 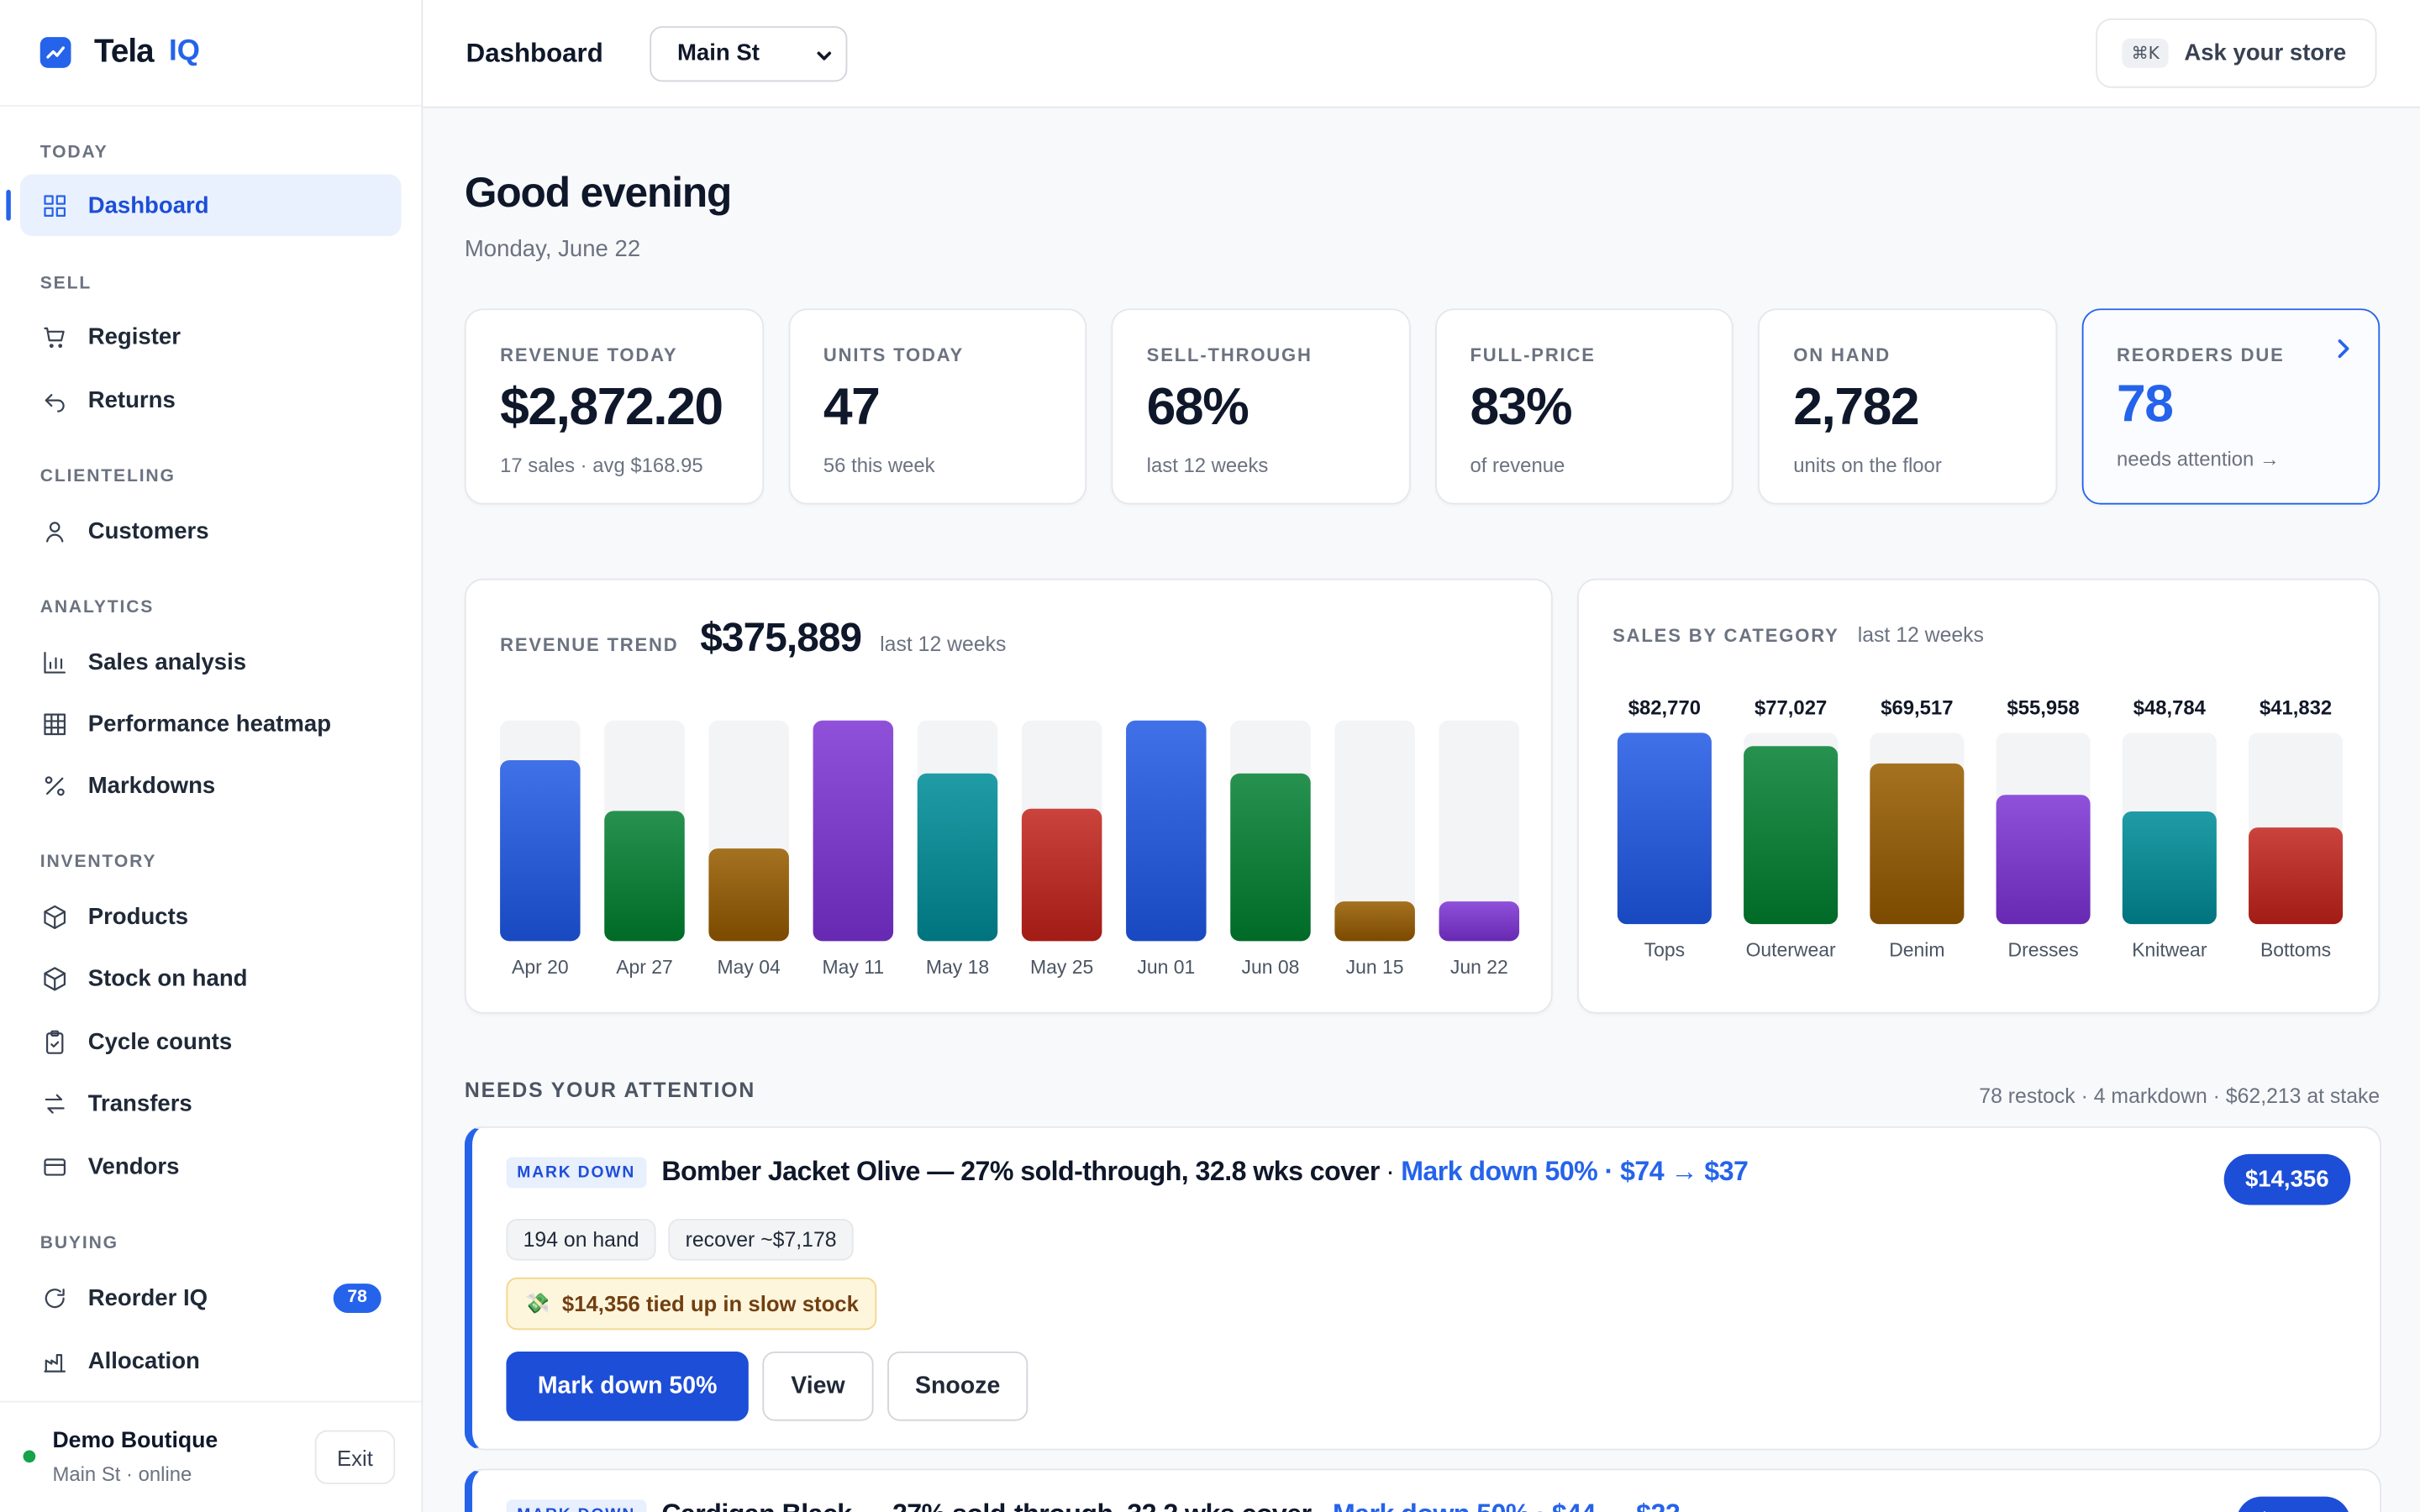 I want to click on kpi-card-units-today: UNITS TODAY 47 56 this week, so click(x=937, y=406).